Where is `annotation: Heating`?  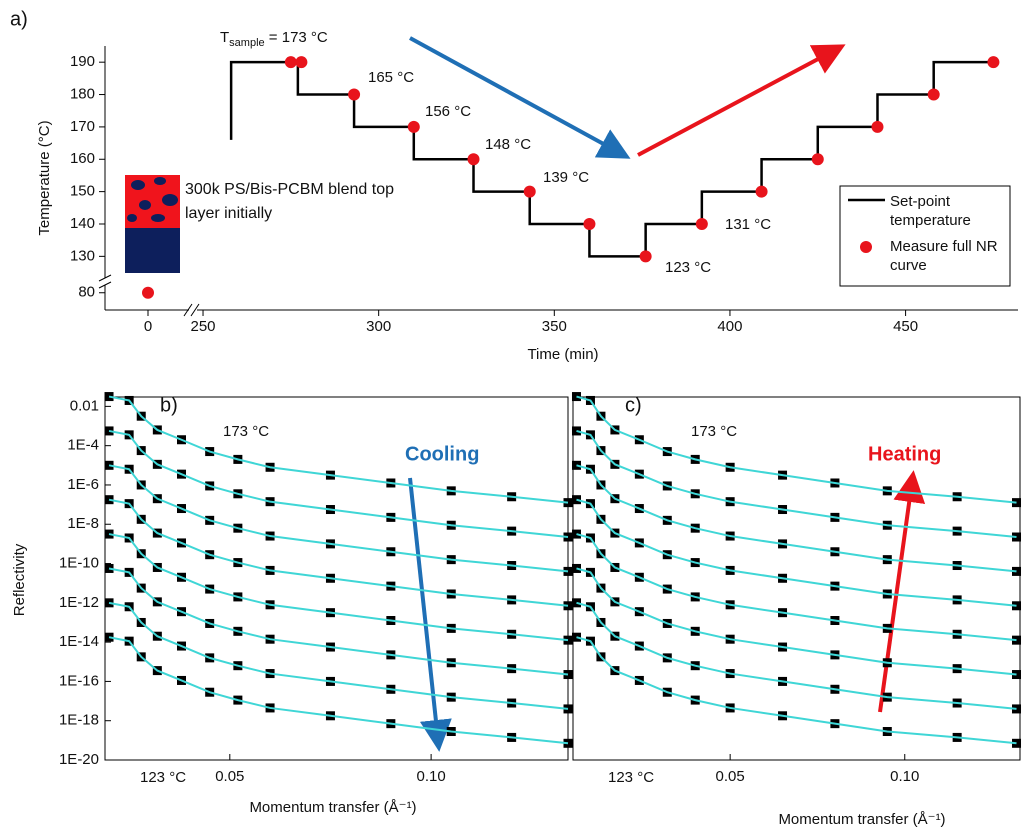
annotation: Heating is located at coordinates (904, 454).